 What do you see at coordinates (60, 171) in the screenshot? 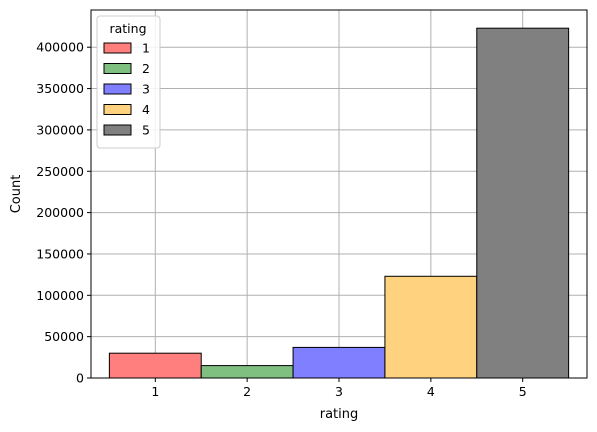
I see `y-tick-label: 250000` at bounding box center [60, 171].